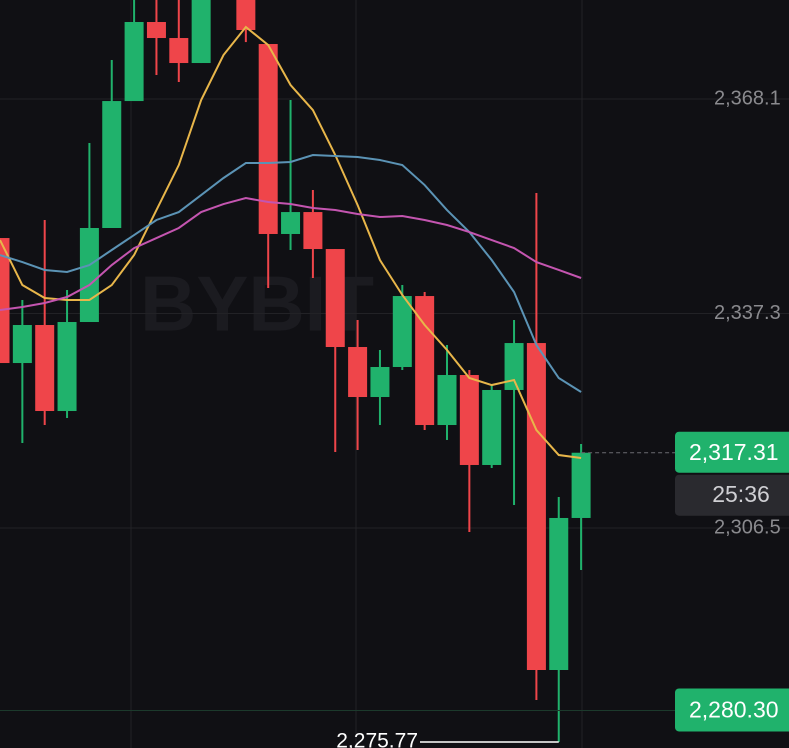 The height and width of the screenshot is (748, 789). I want to click on low-marker-label: 2,275.77, so click(377, 739).